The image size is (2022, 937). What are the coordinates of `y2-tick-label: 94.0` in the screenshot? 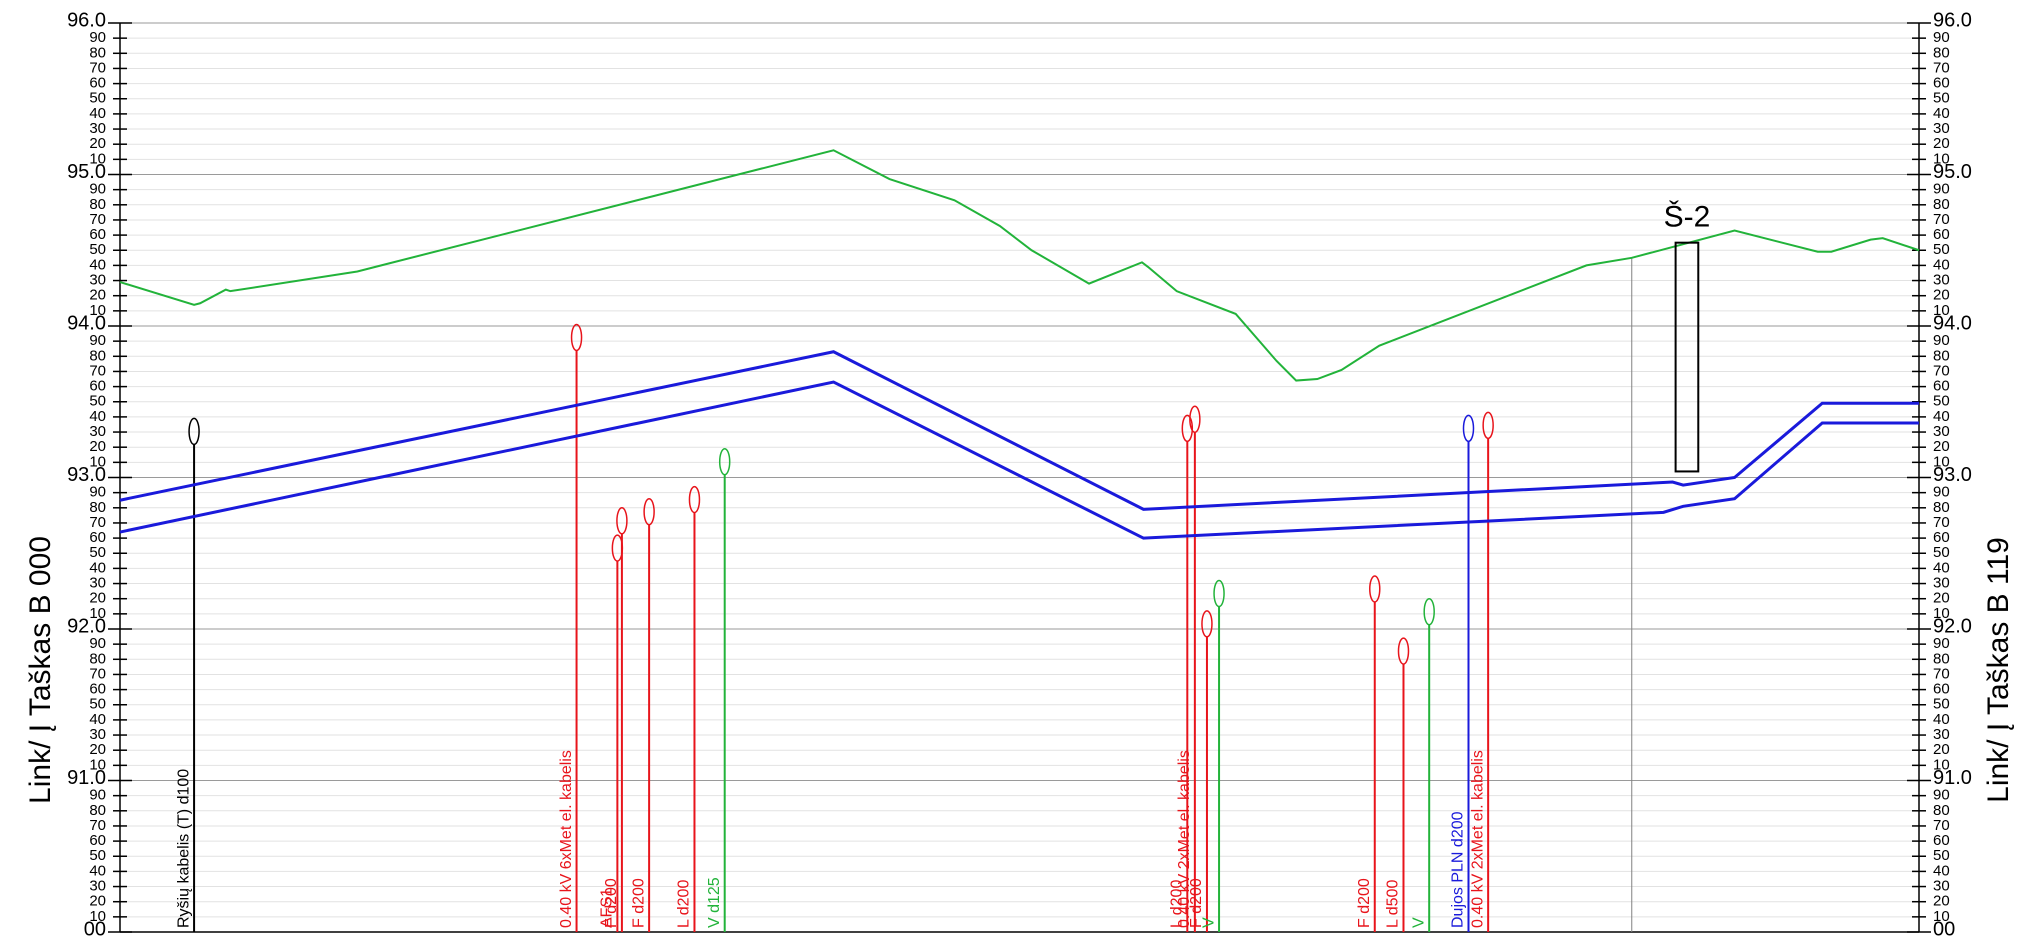 It's located at (1952, 323).